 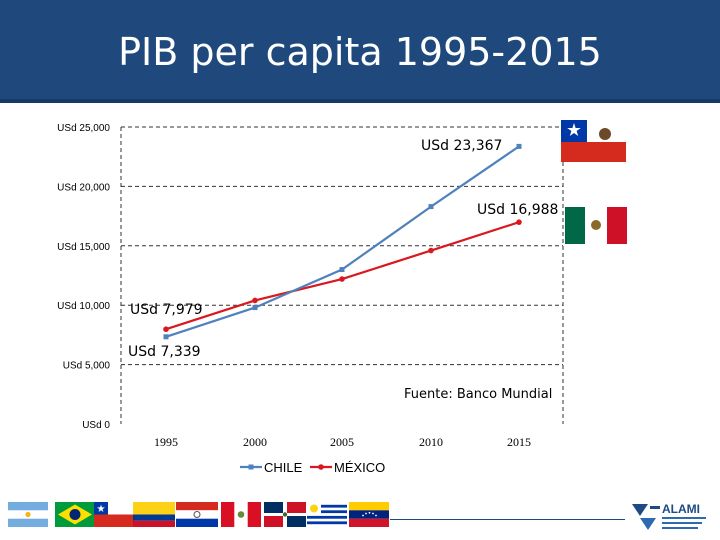 I want to click on flag-peru, so click(x=241, y=514).